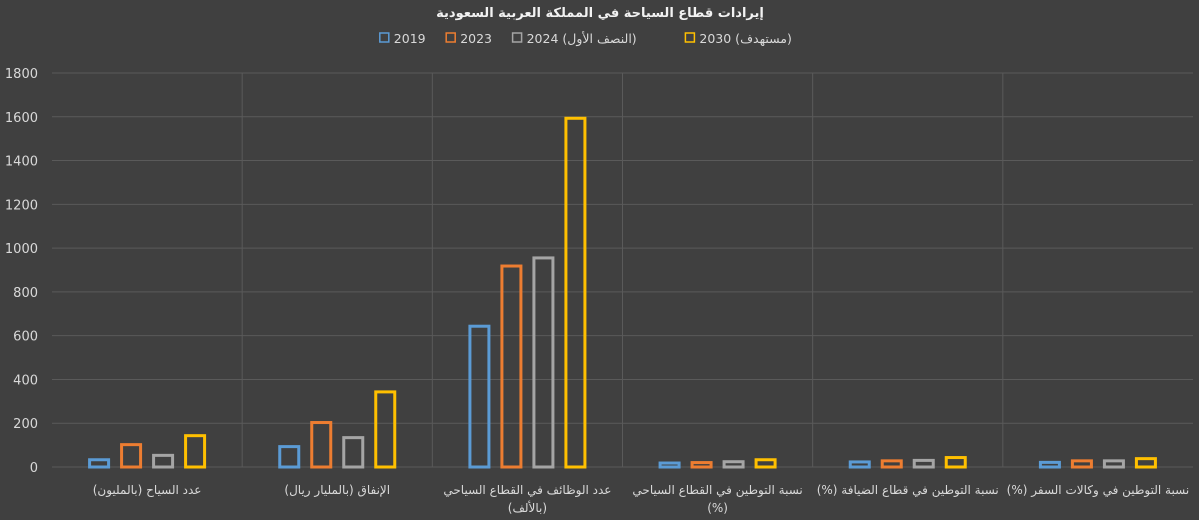 The height and width of the screenshot is (520, 1199). What do you see at coordinates (582, 39) in the screenshot?
I see `legend-label: 2024 (النصف الأول)` at bounding box center [582, 39].